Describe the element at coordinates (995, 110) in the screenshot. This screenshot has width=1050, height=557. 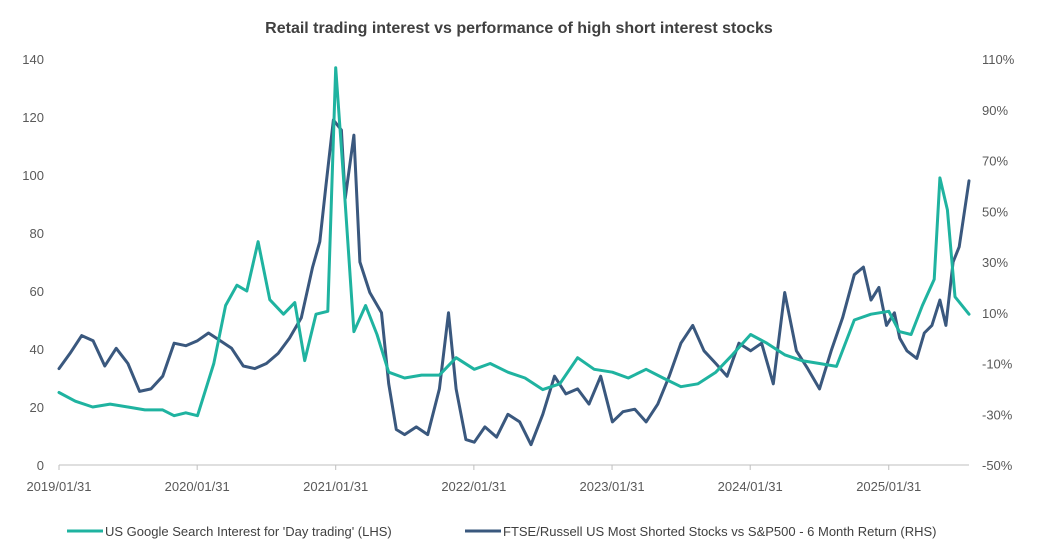
I see `y-right-tick-label: 90%` at that location.